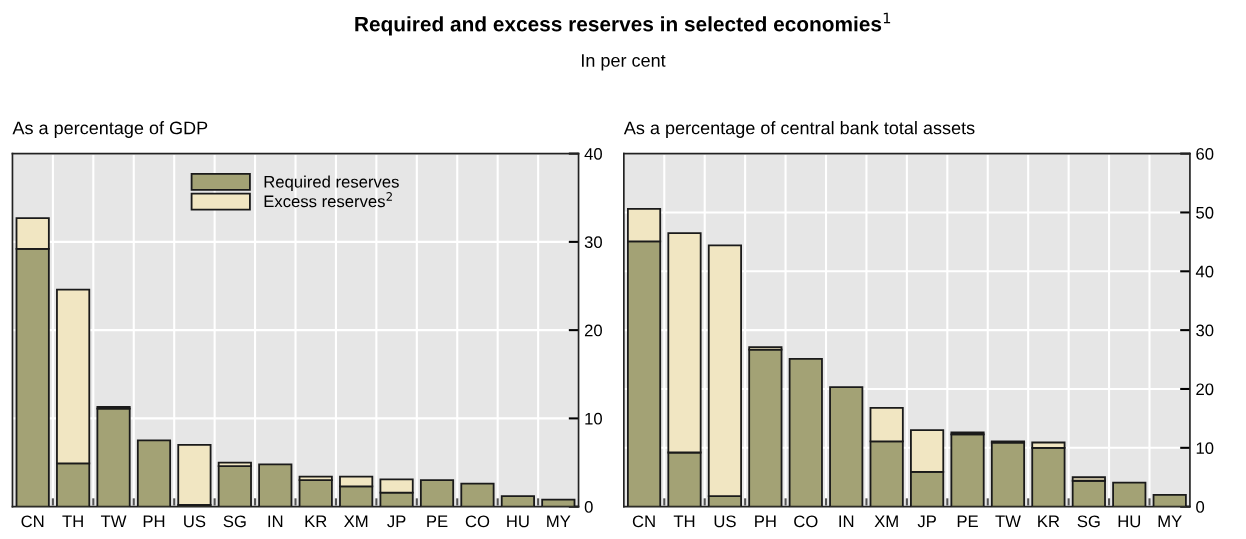  I want to click on legend-label: Required reserves, so click(331, 183).